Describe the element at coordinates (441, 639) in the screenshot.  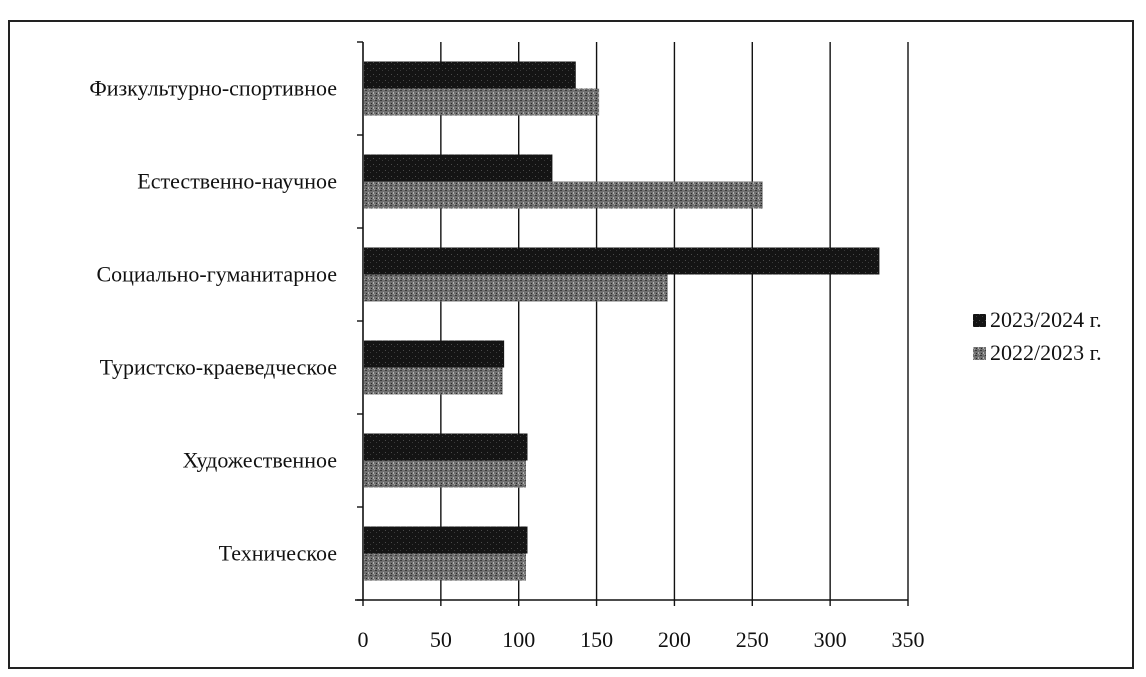
I see `x-tick-label: 50` at that location.